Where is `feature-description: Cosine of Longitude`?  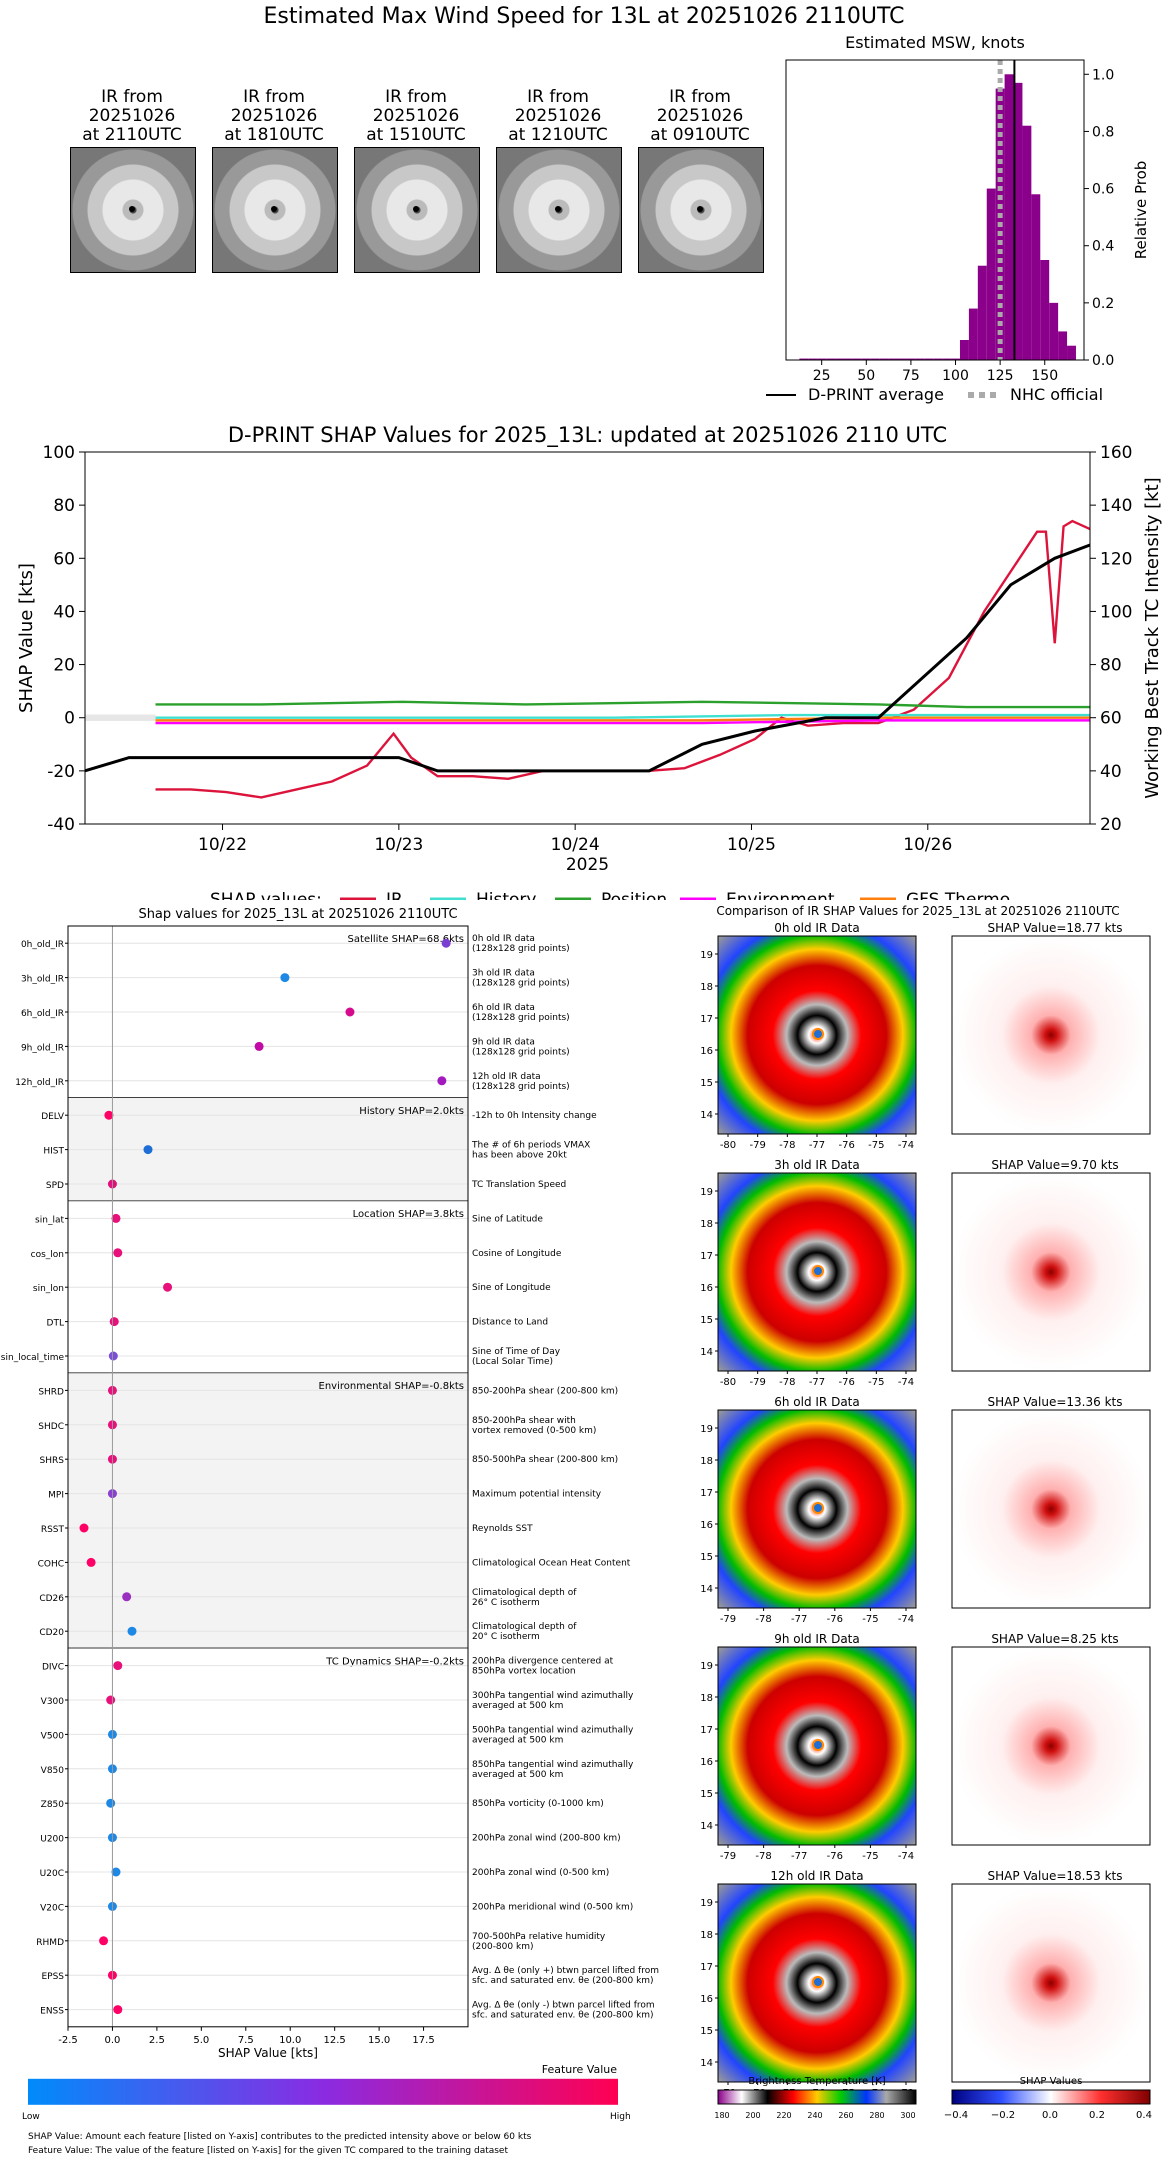 feature-description: Cosine of Longitude is located at coordinates (517, 1254).